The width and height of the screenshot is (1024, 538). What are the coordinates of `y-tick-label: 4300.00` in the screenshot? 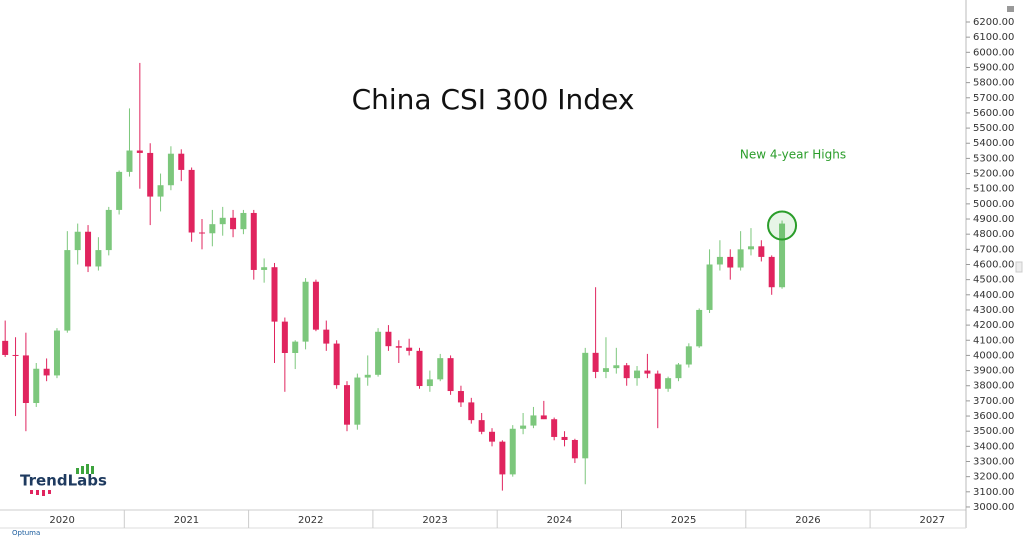 It's located at (993, 310).